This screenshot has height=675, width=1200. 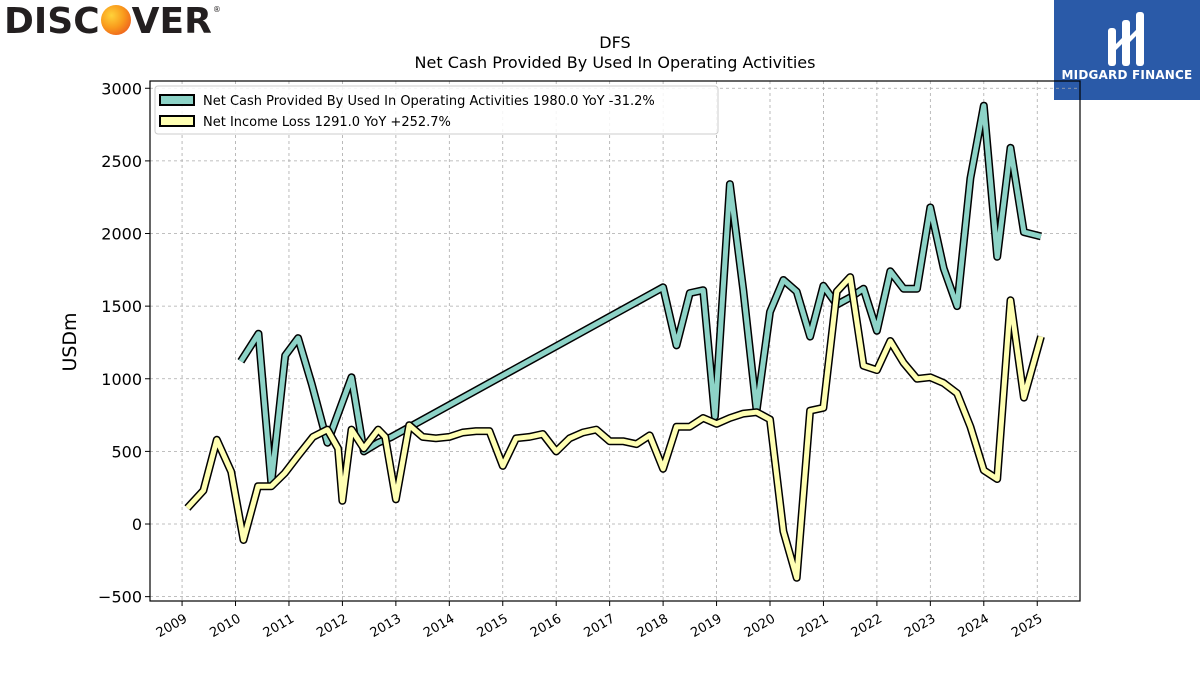 I want to click on chart-title: DFS, so click(x=614, y=42).